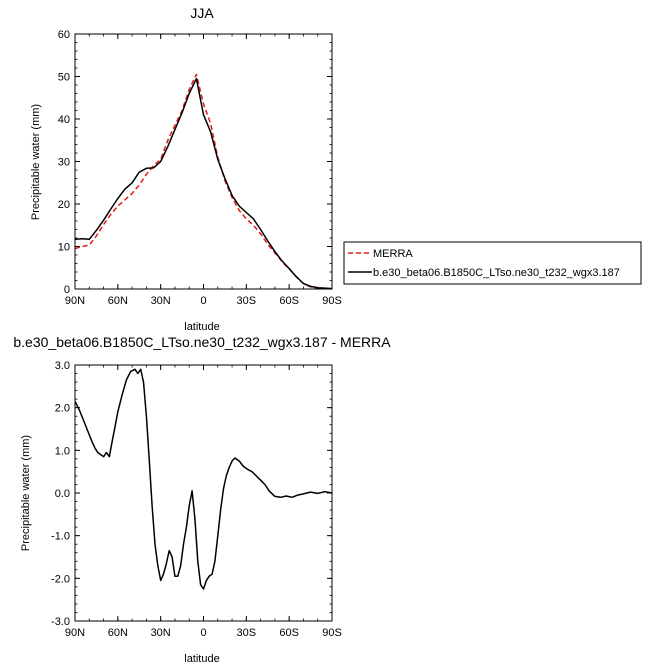 The width and height of the screenshot is (647, 667). I want to click on bottom-chart-ytick-label: -2.0, so click(60, 579).